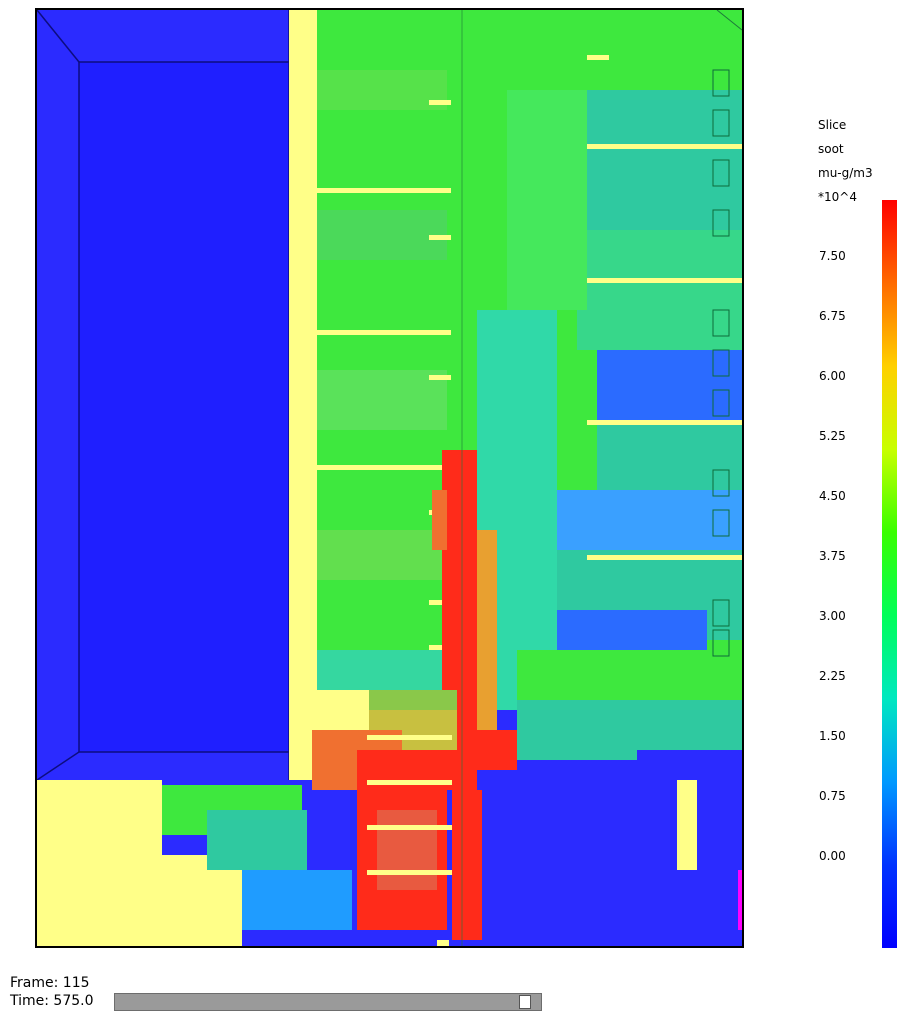 This screenshot has width=897, height=1017. I want to click on colorbar-tick: 1.50, so click(832, 736).